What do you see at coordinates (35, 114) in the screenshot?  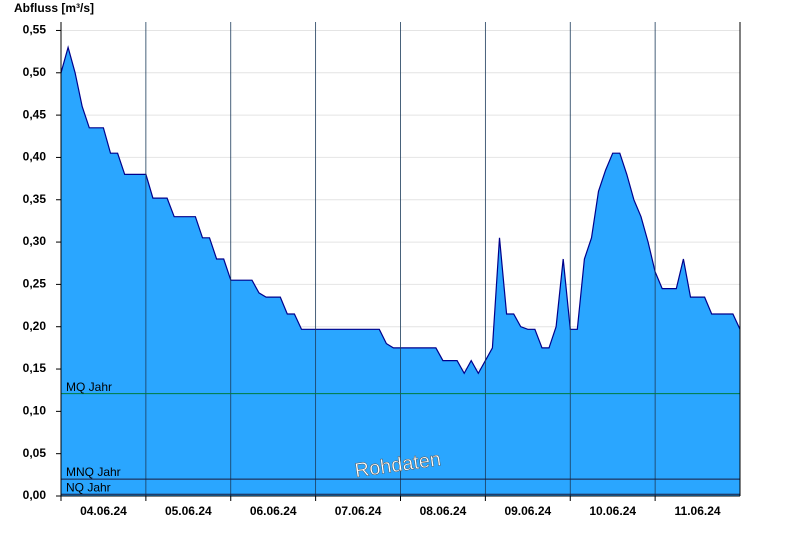 I see `y-tick-label: 0,45` at bounding box center [35, 114].